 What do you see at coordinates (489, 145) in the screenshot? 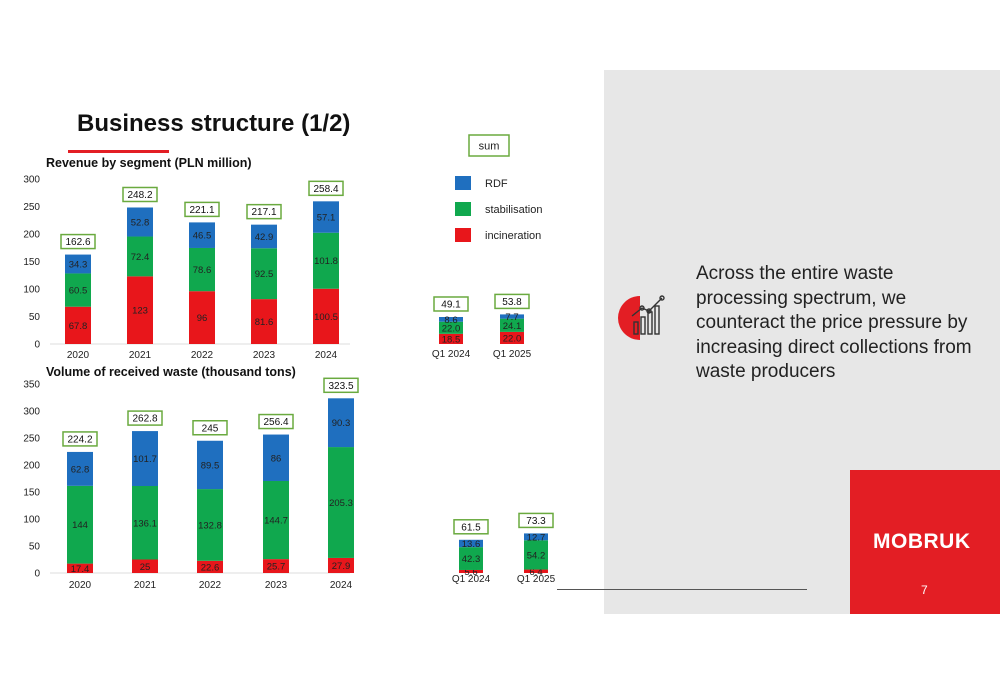
I see `legend-sum-box` at bounding box center [489, 145].